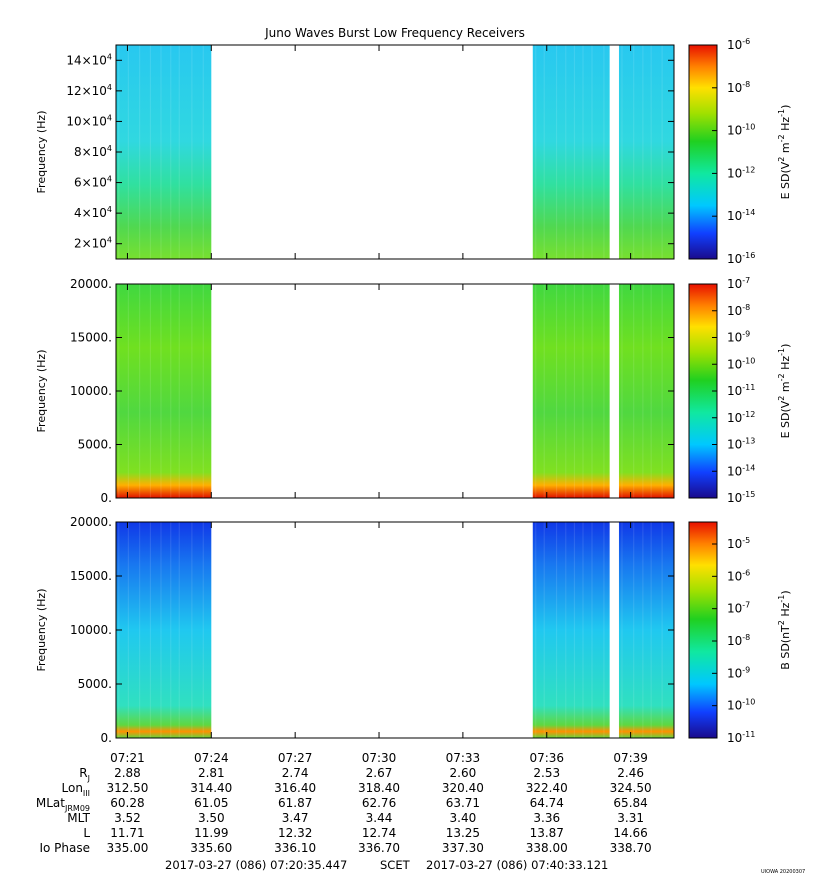  Describe the element at coordinates (295, 773) in the screenshot. I see `ephemeris-value: 2.74` at that location.